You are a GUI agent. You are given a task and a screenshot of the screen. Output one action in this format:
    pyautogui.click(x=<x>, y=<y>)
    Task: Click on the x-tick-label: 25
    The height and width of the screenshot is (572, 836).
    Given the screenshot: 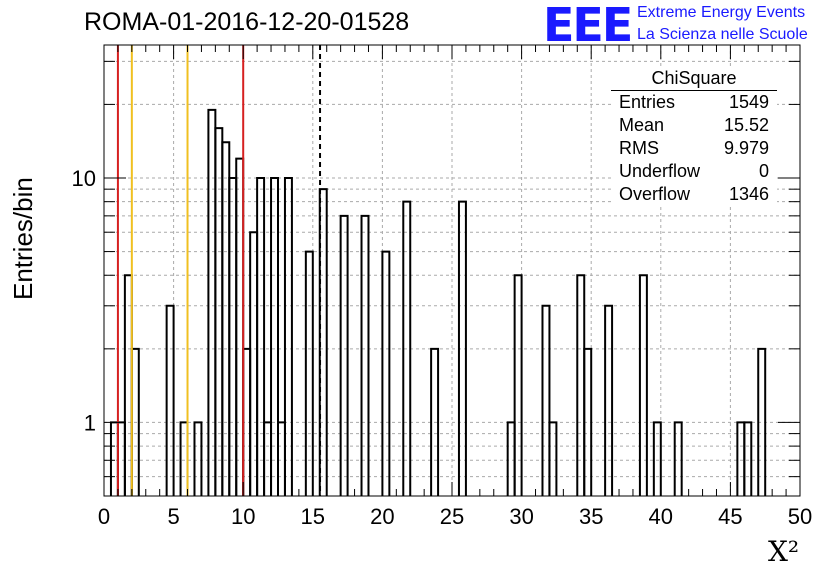 What is the action you would take?
    pyautogui.click(x=452, y=516)
    